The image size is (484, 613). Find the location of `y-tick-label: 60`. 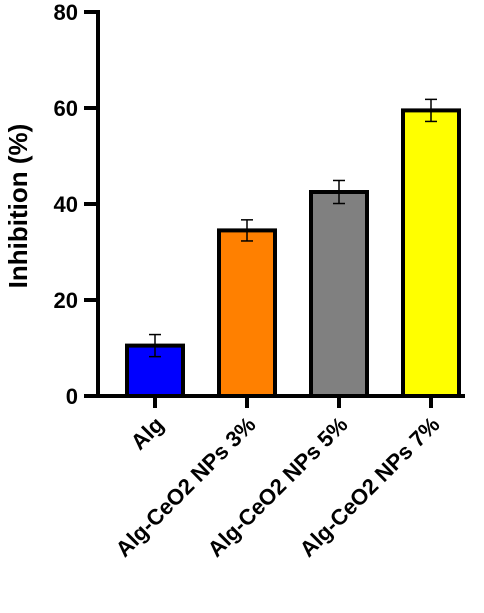

y-tick-label: 60 is located at coordinates (66, 108).